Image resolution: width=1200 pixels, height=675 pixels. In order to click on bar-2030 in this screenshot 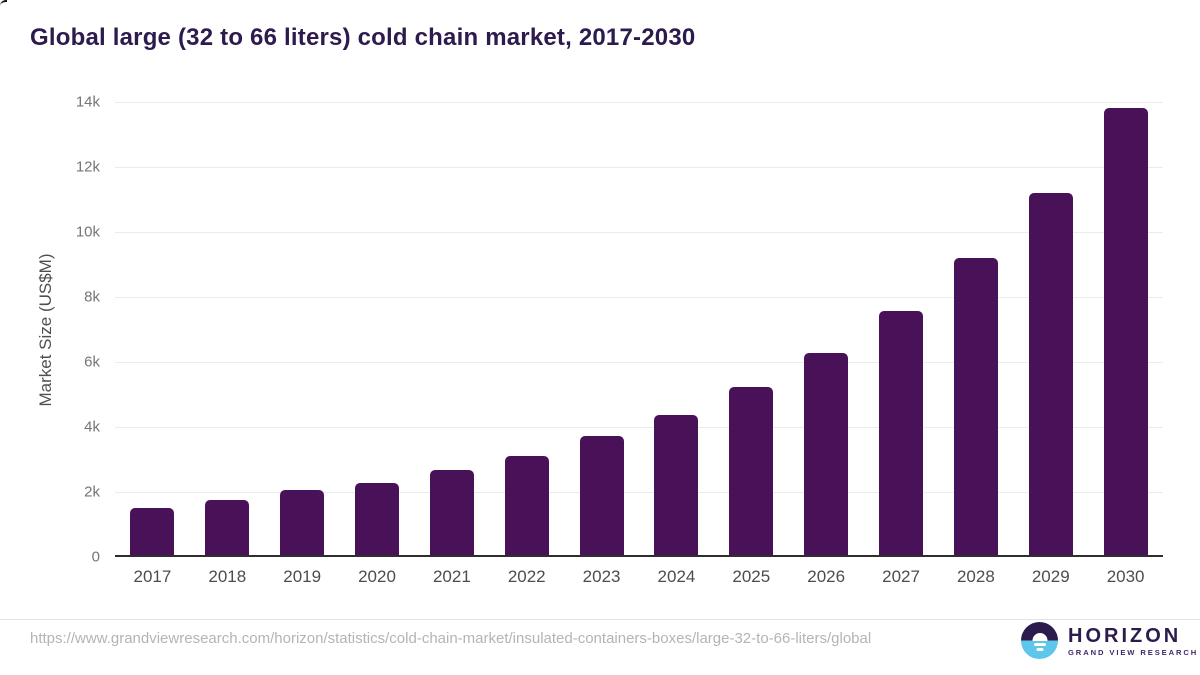, I will do `click(1125, 331)`.